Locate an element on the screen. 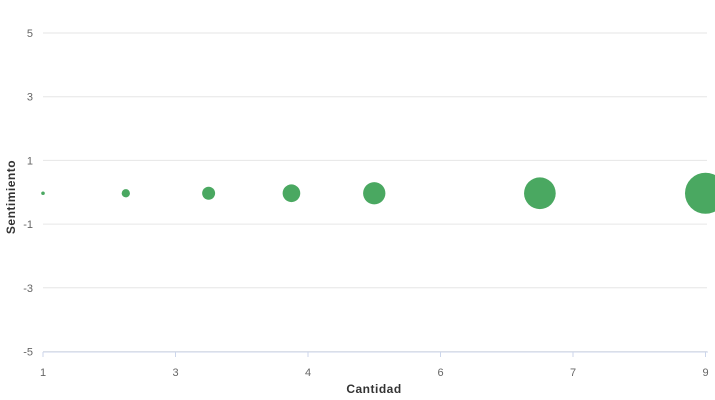 Image resolution: width=715 pixels, height=400 pixels. y-tick-label: -5 is located at coordinates (28, 353).